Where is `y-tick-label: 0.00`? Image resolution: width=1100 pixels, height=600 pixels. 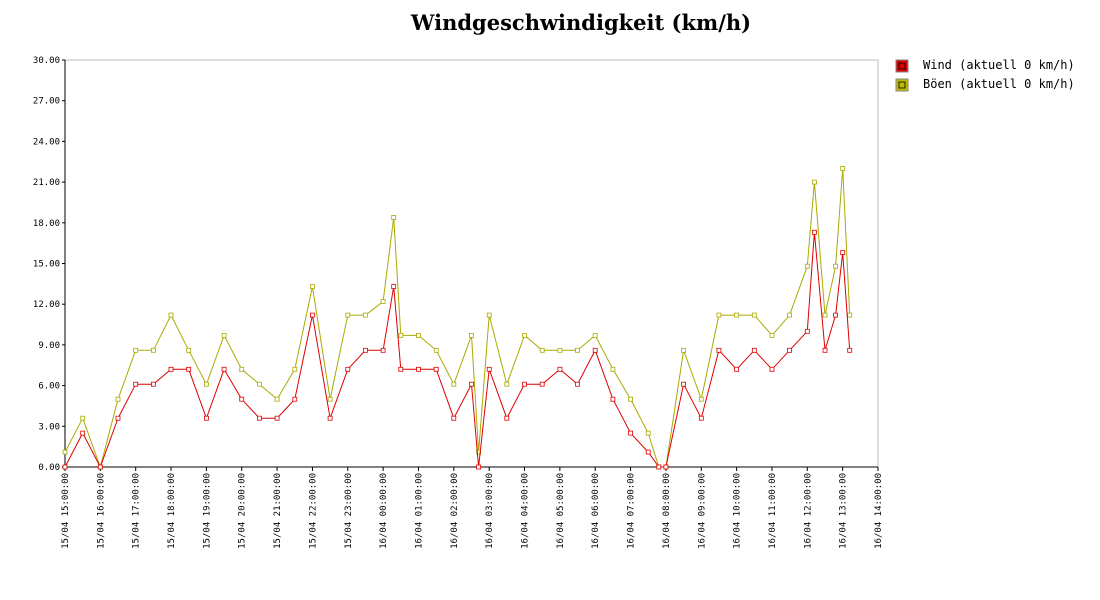 y-tick-label: 0.00 is located at coordinates (49, 468).